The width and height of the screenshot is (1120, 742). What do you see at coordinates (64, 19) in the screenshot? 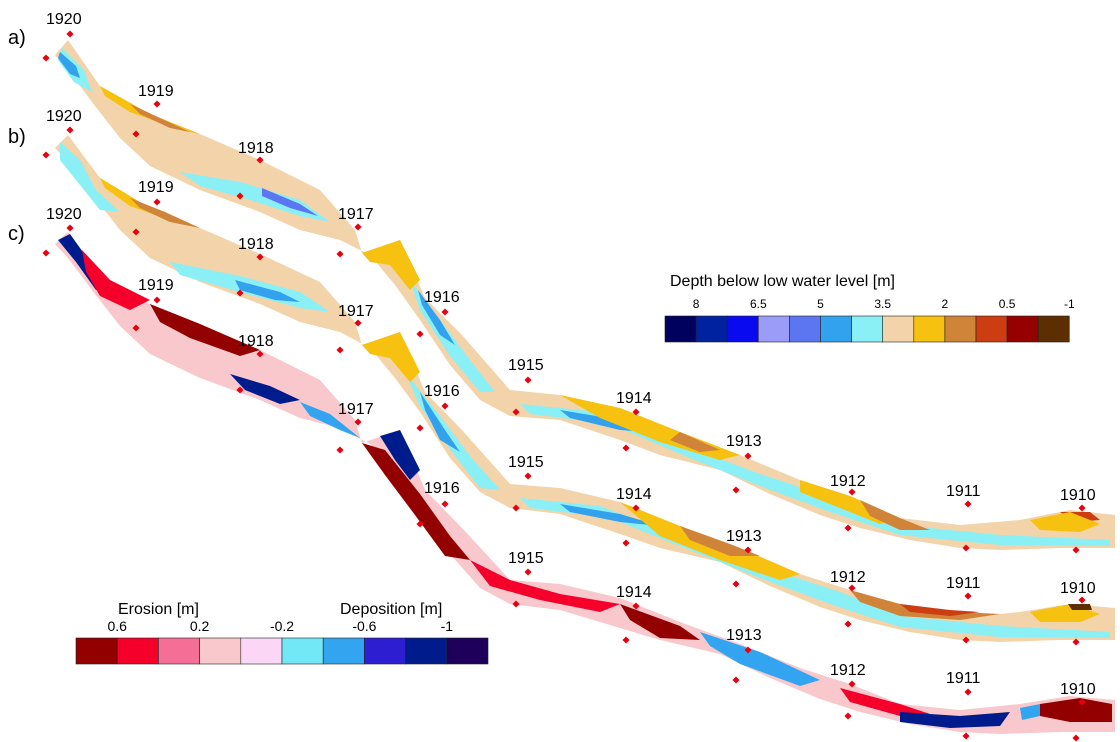
I see `river-km-label-a-1920: 1920` at bounding box center [64, 19].